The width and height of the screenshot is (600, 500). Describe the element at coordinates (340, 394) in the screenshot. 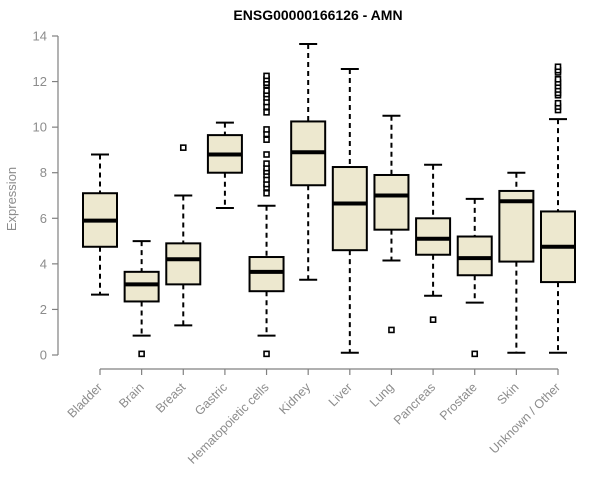

I see `x-tick-label: Liver` at that location.